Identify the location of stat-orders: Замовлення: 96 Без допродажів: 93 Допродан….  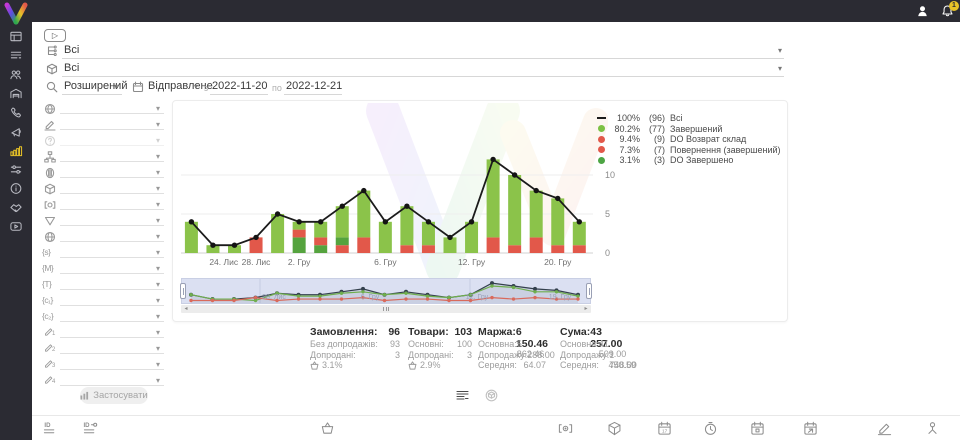
(355, 348).